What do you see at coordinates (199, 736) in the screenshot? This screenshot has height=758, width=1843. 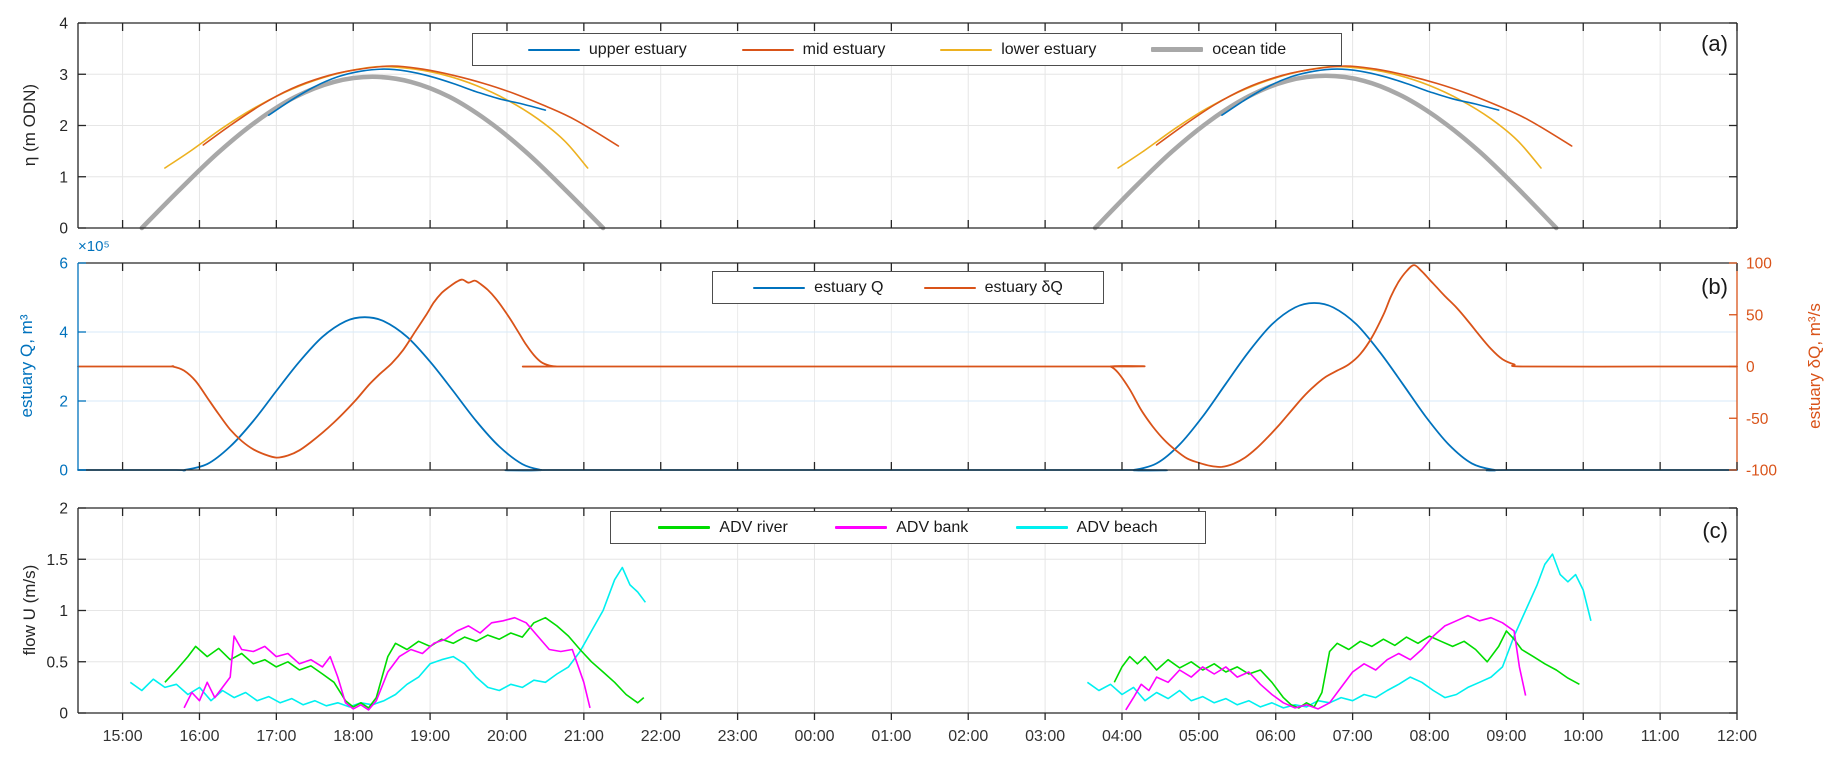 I see `x-tick-label: 16:00` at bounding box center [199, 736].